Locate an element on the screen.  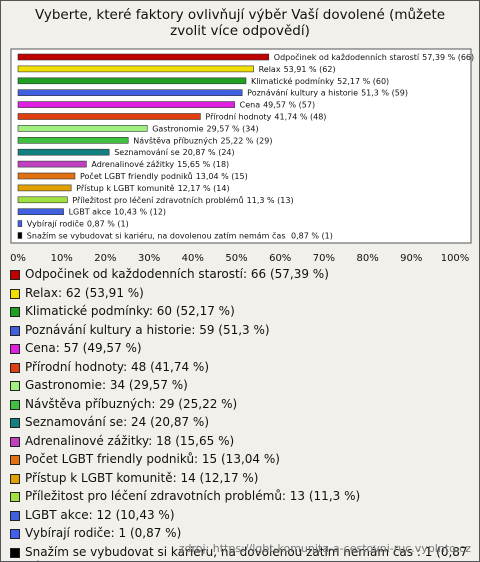
bar-label: Klimatické podmínky 52,17 % (60) is located at coordinates (320, 80).